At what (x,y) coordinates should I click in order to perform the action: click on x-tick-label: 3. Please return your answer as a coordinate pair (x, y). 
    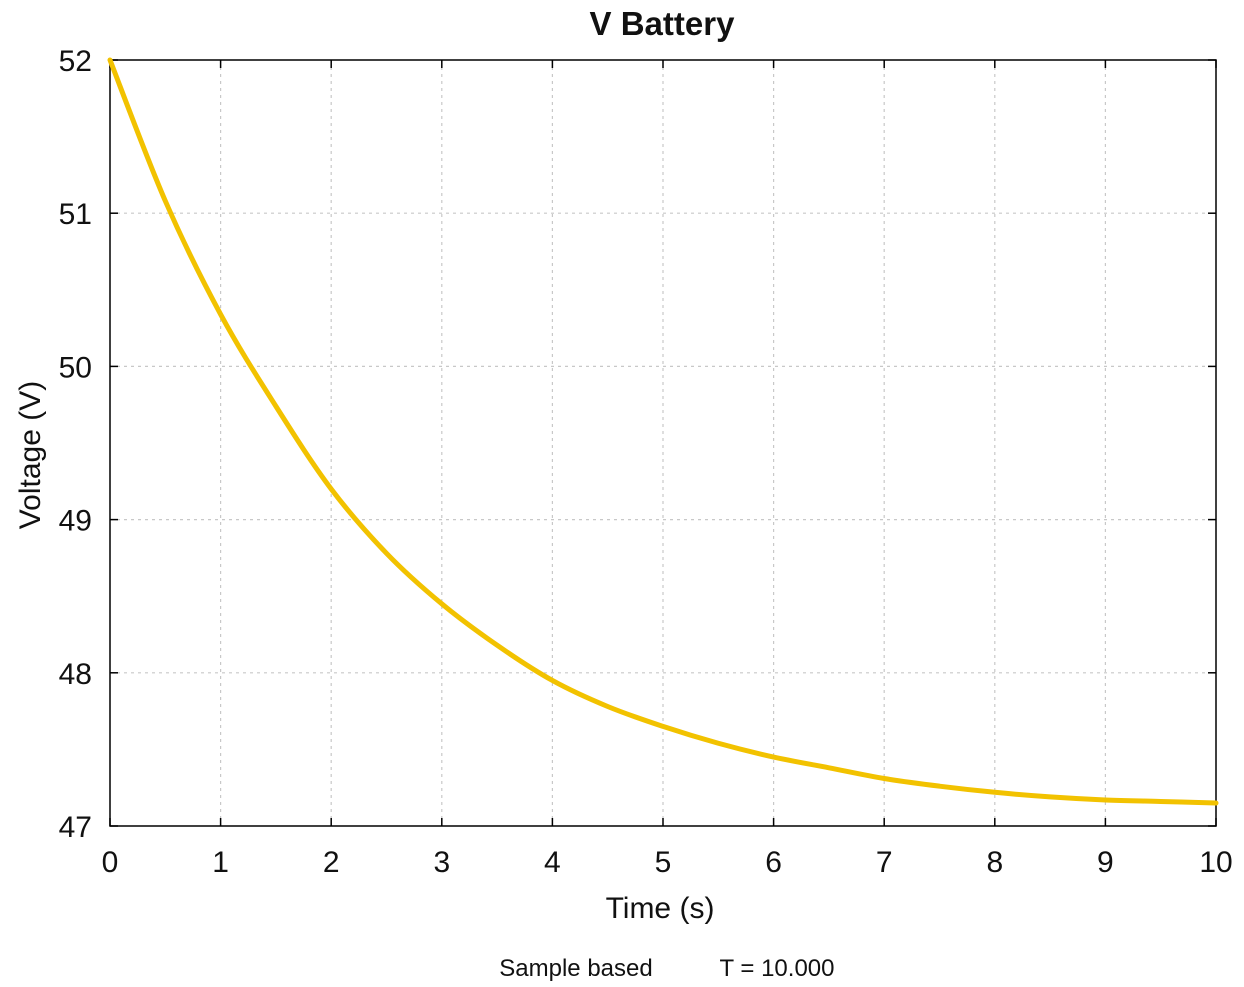
    Looking at the image, I should click on (441, 862).